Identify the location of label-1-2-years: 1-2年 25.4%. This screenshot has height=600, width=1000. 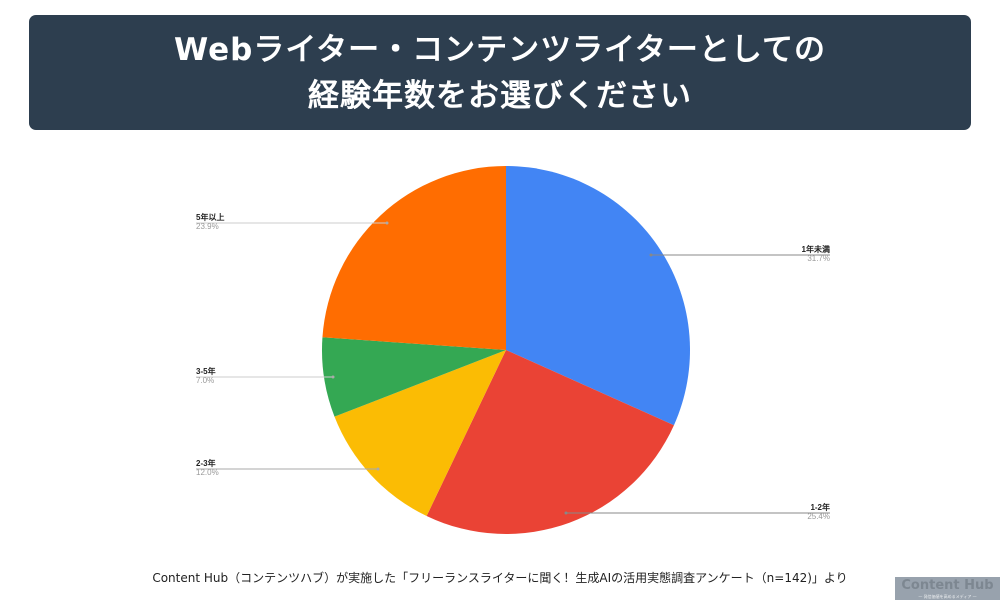
(795, 512).